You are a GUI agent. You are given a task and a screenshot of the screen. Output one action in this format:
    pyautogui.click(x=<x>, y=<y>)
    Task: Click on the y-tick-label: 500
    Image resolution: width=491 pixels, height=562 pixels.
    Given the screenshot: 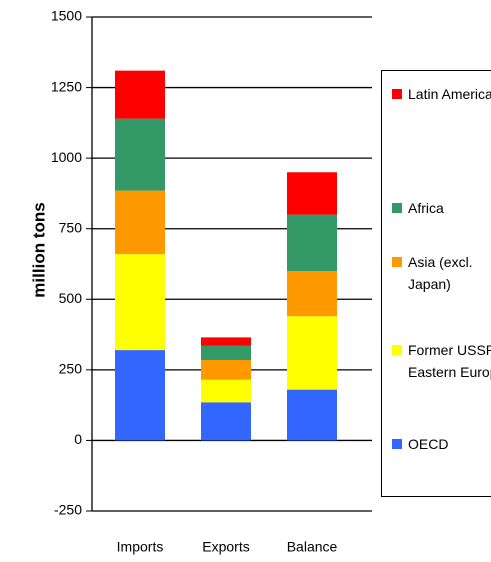 What is the action you would take?
    pyautogui.click(x=71, y=298)
    